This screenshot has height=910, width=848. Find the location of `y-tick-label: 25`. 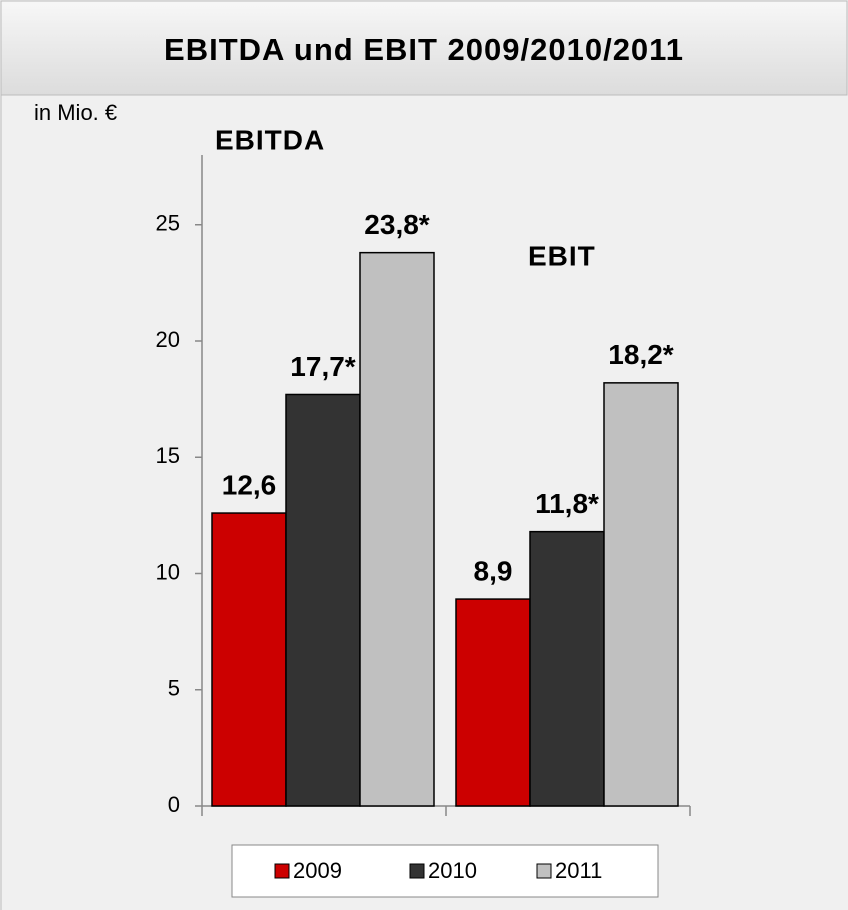

y-tick-label: 25 is located at coordinates (168, 223).